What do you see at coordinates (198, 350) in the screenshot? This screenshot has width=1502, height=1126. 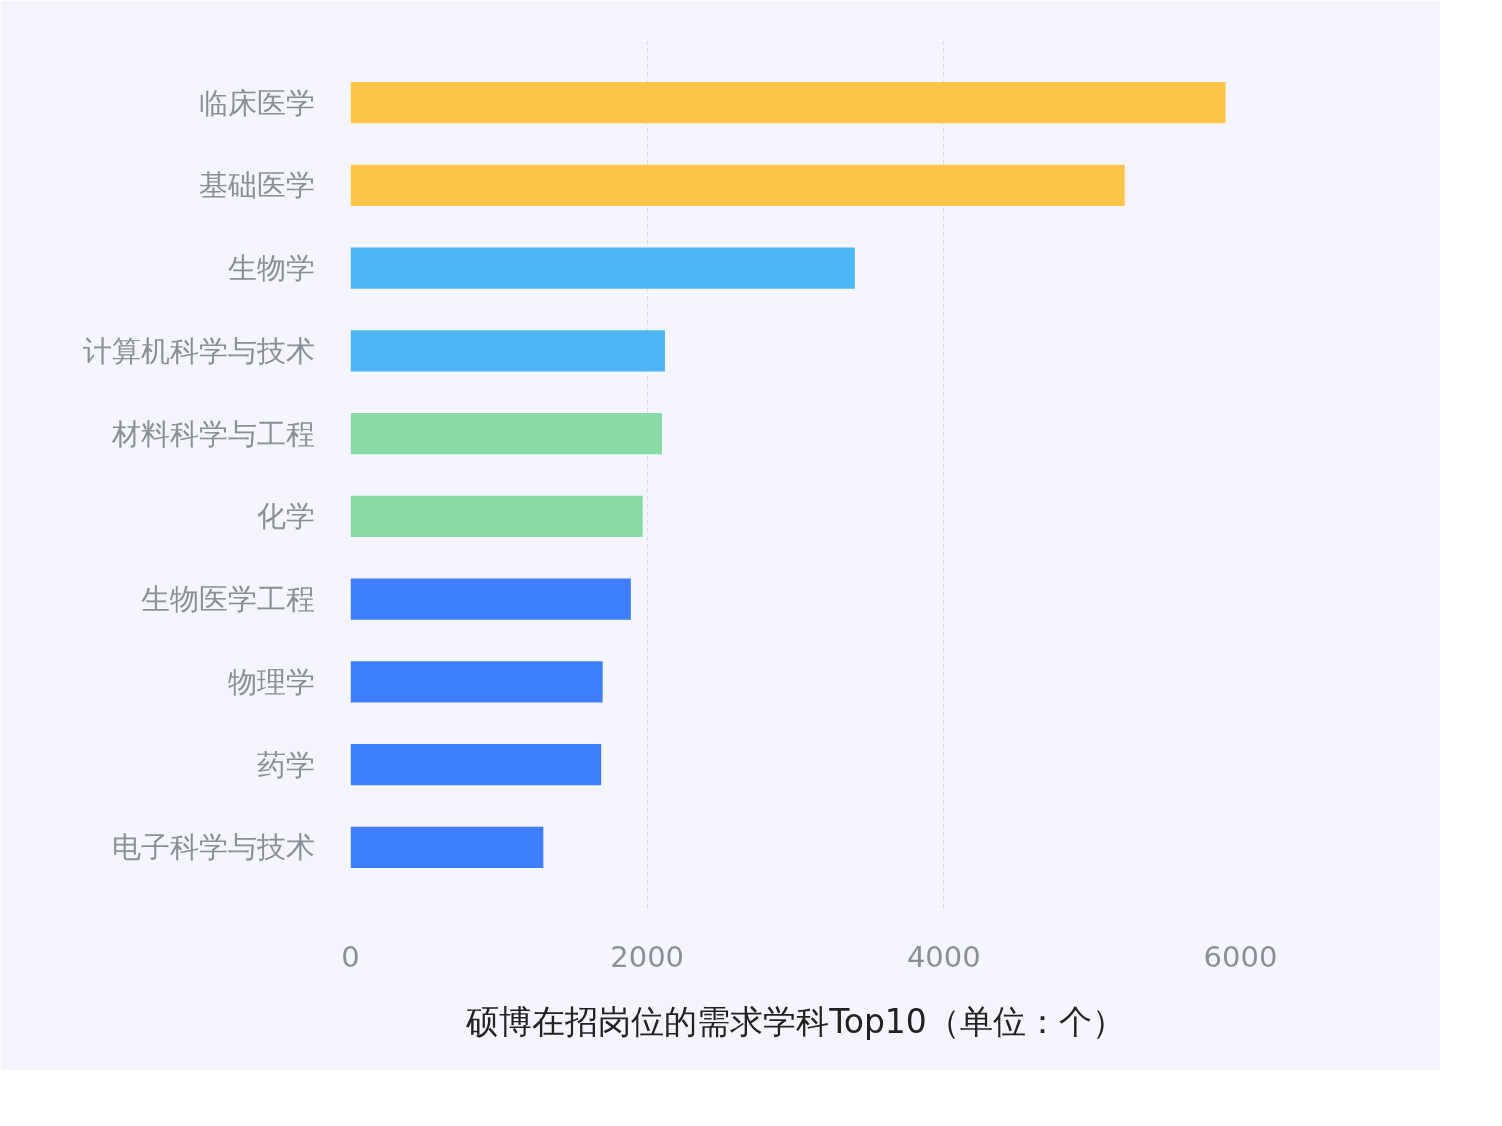 I see `y-tick-label: 计算机科学与技术` at bounding box center [198, 350].